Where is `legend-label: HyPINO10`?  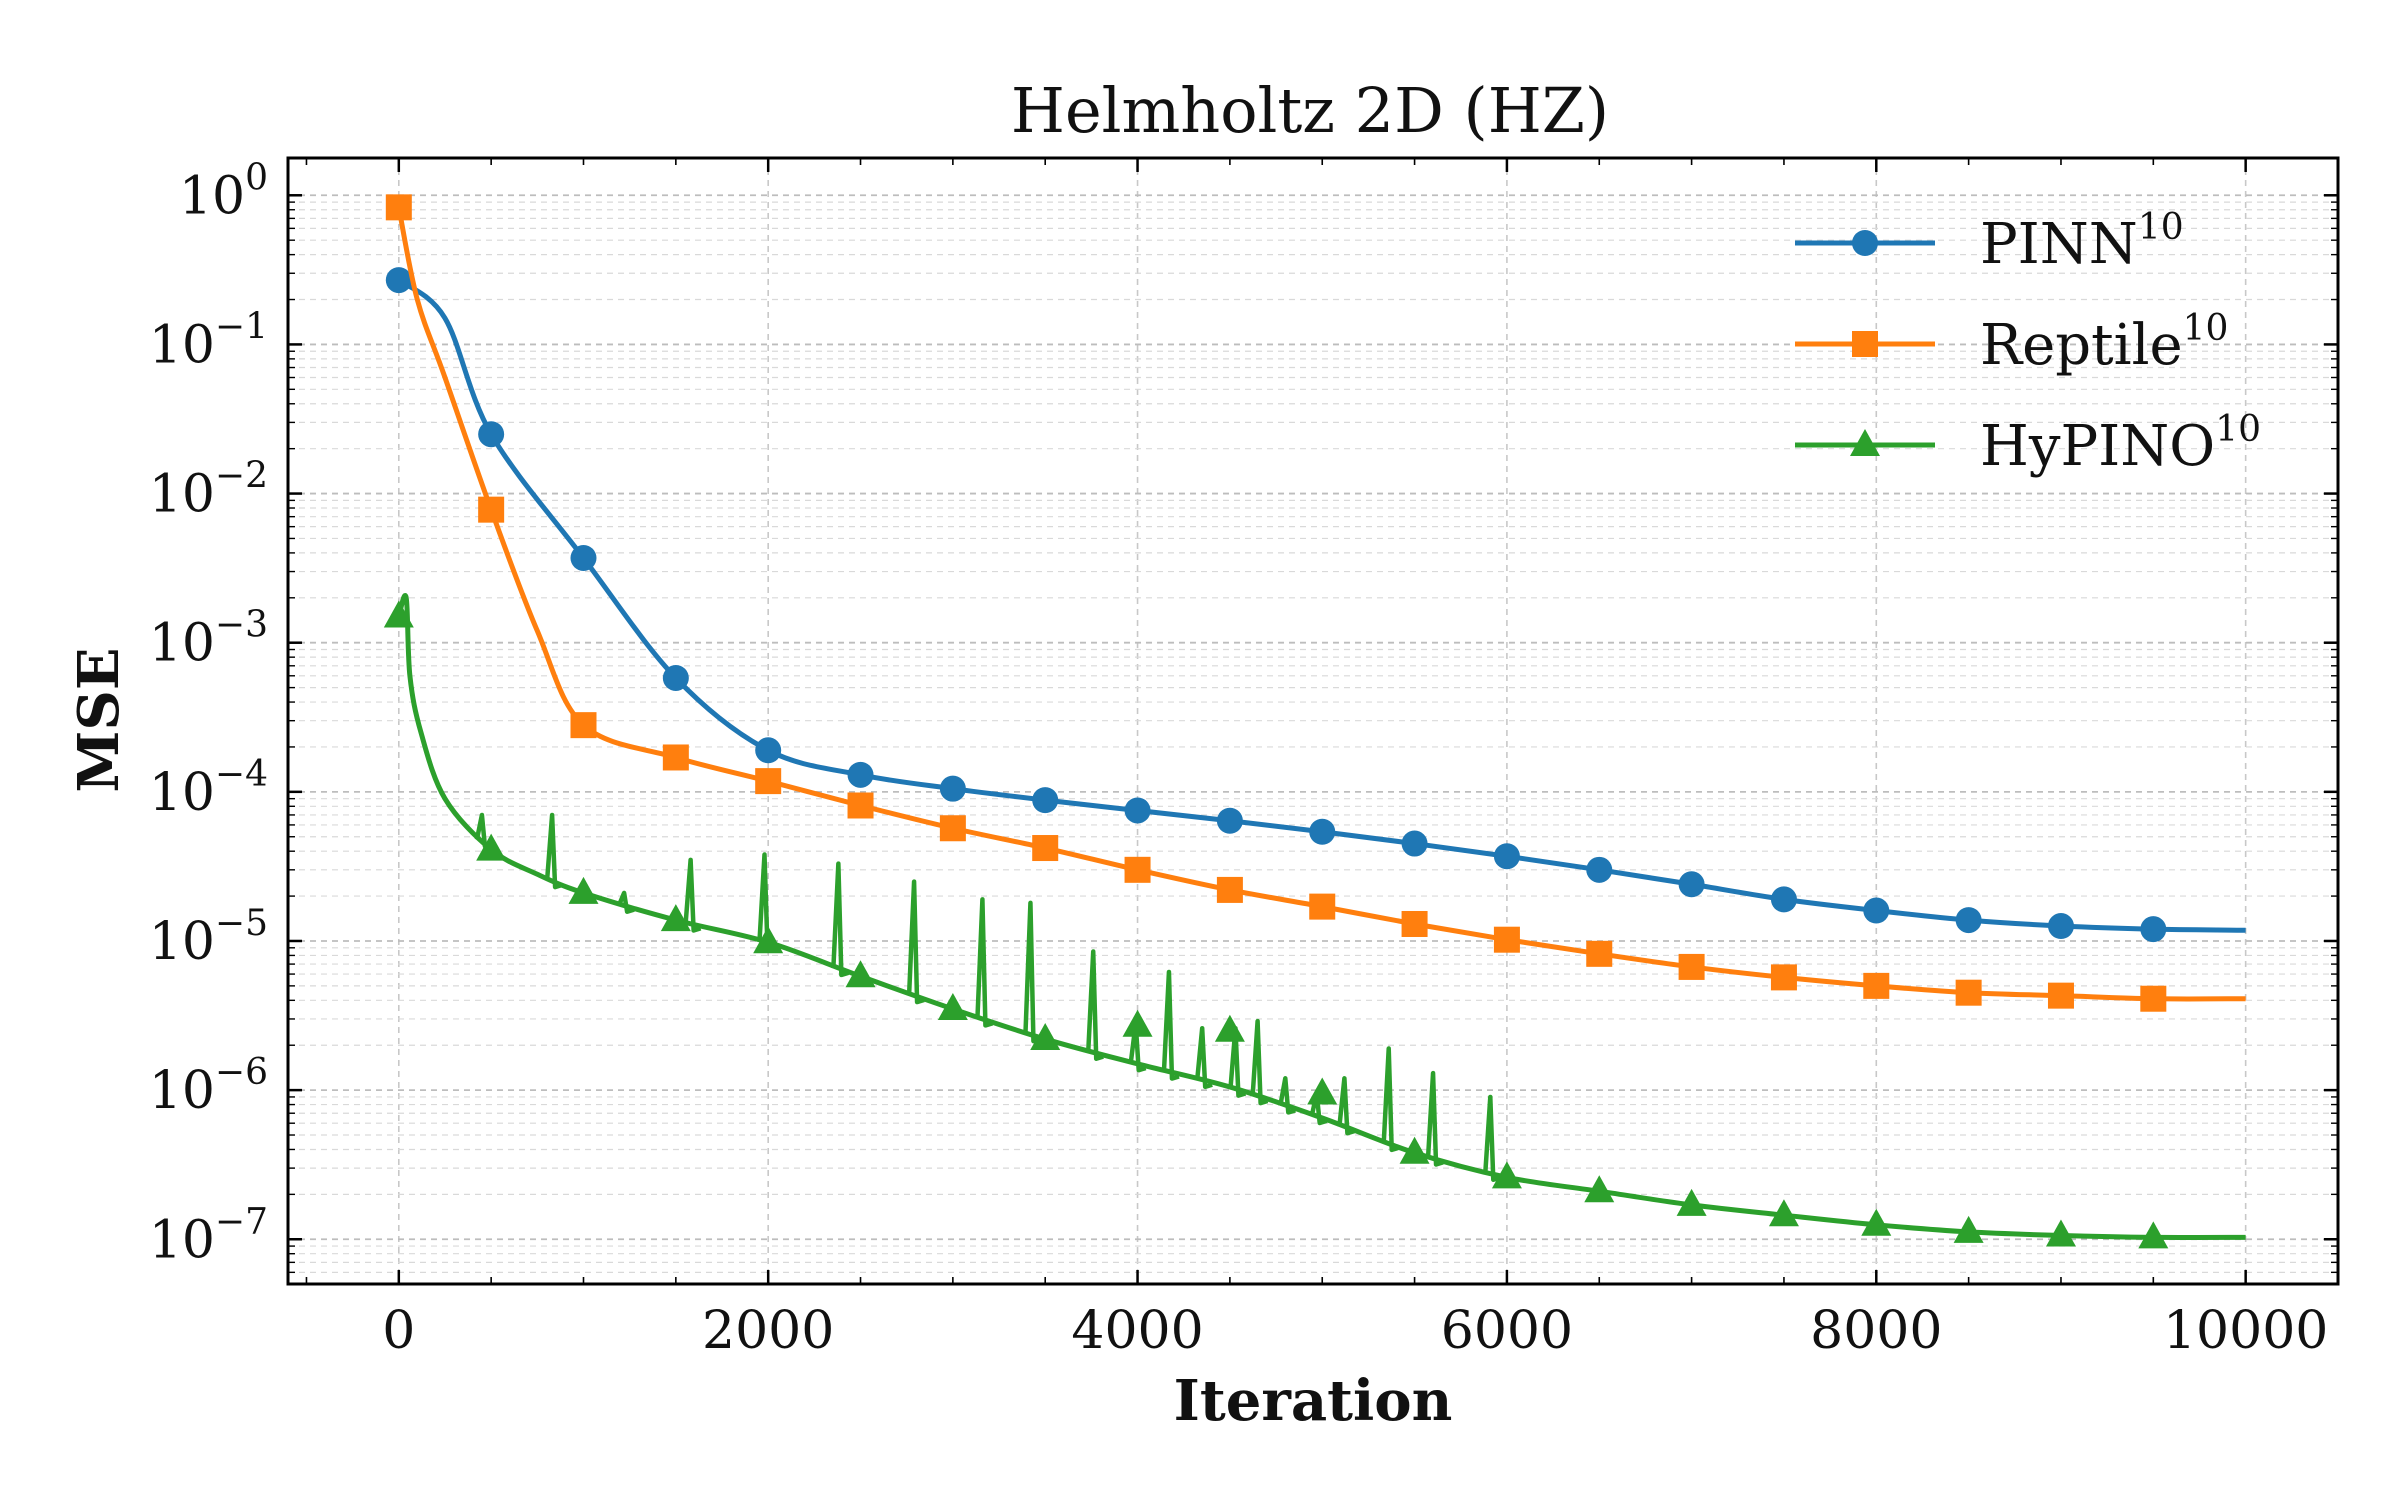 legend-label: HyPINO10 is located at coordinates (2120, 444).